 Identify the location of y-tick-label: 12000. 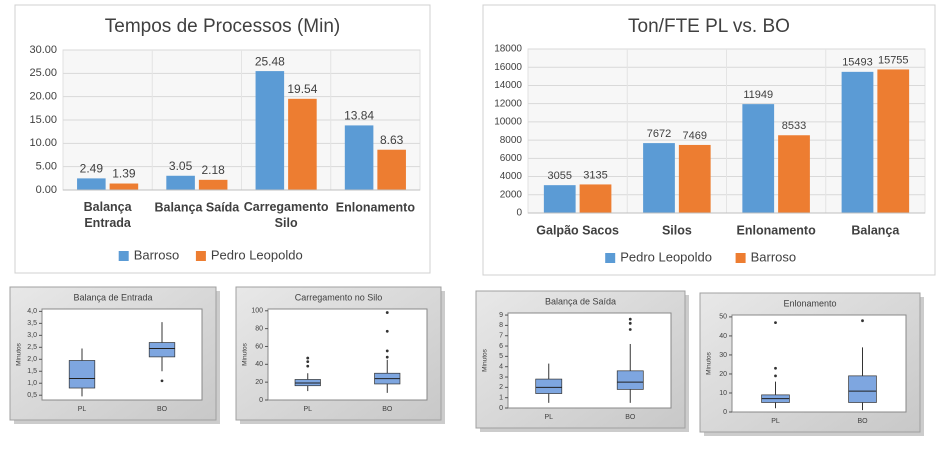
(508, 103).